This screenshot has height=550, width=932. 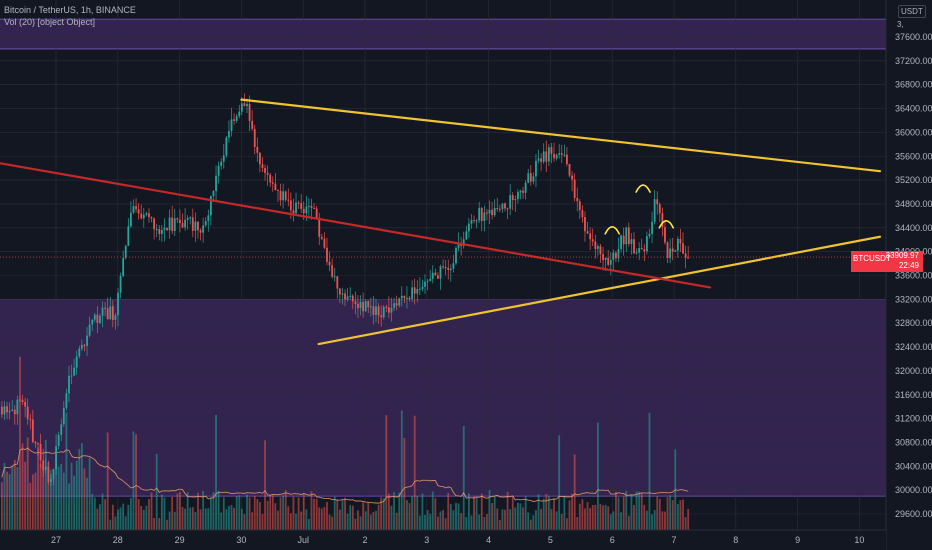 I want to click on price-axis-bg, so click(x=909, y=275).